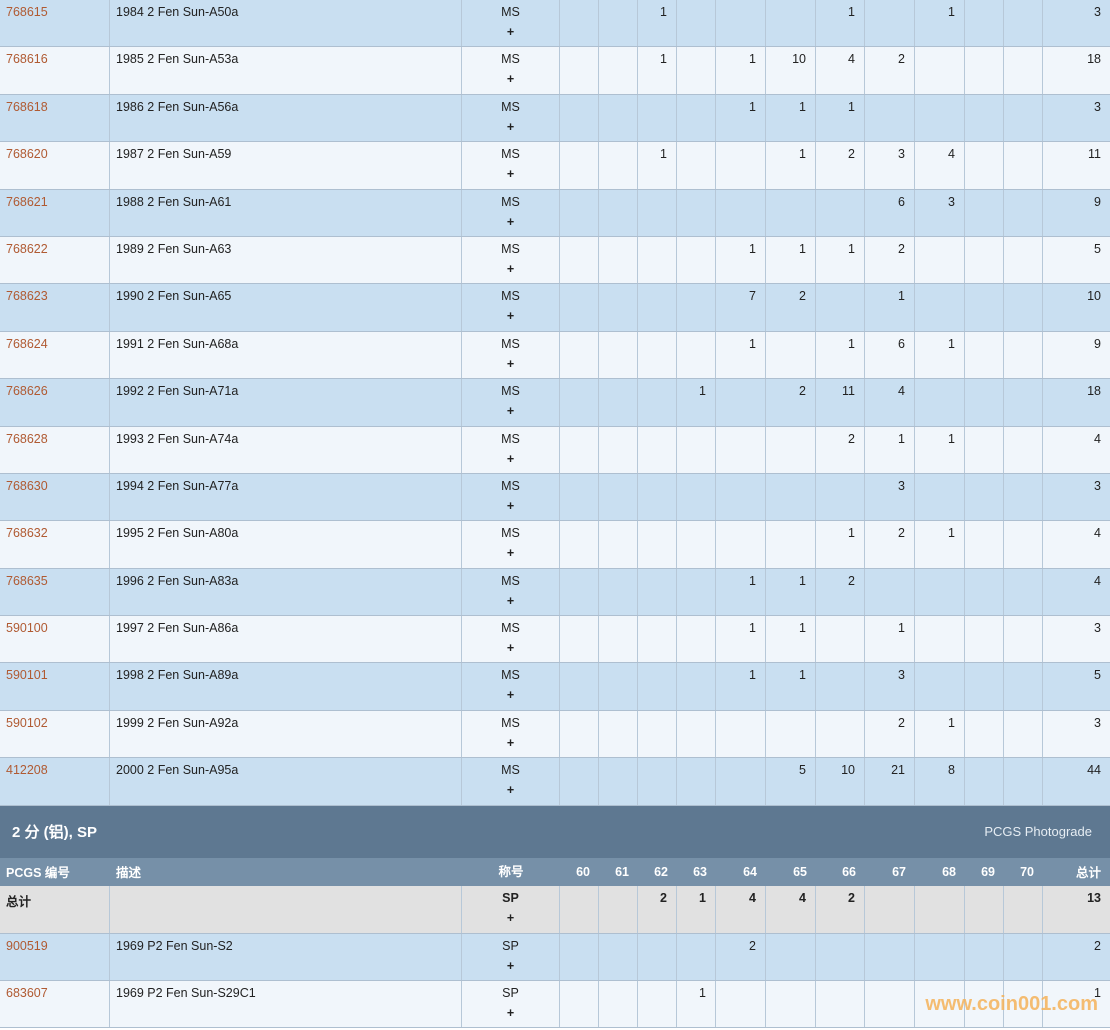  Describe the element at coordinates (27, 438) in the screenshot. I see `pcgs-link: 768628` at that location.